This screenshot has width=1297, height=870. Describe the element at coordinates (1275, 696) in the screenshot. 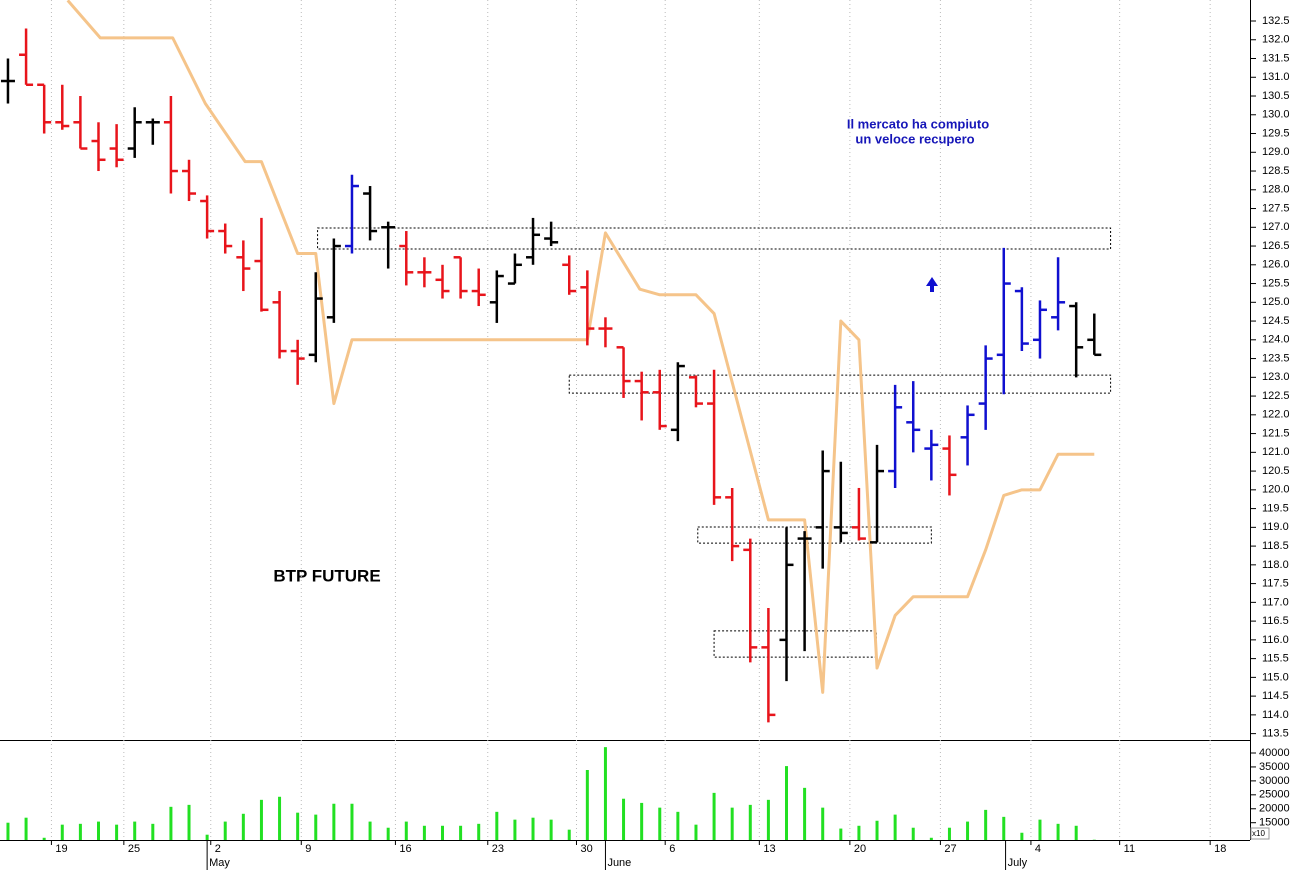

I see `y-tick-label: 114.5` at that location.